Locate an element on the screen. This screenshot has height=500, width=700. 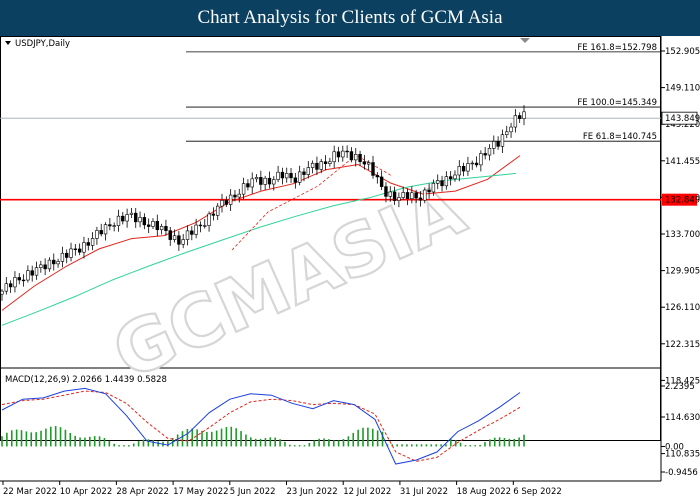
macd-label: MACD(12,26,9) 2.0266 1.4439 0.5828 is located at coordinates (86, 380).